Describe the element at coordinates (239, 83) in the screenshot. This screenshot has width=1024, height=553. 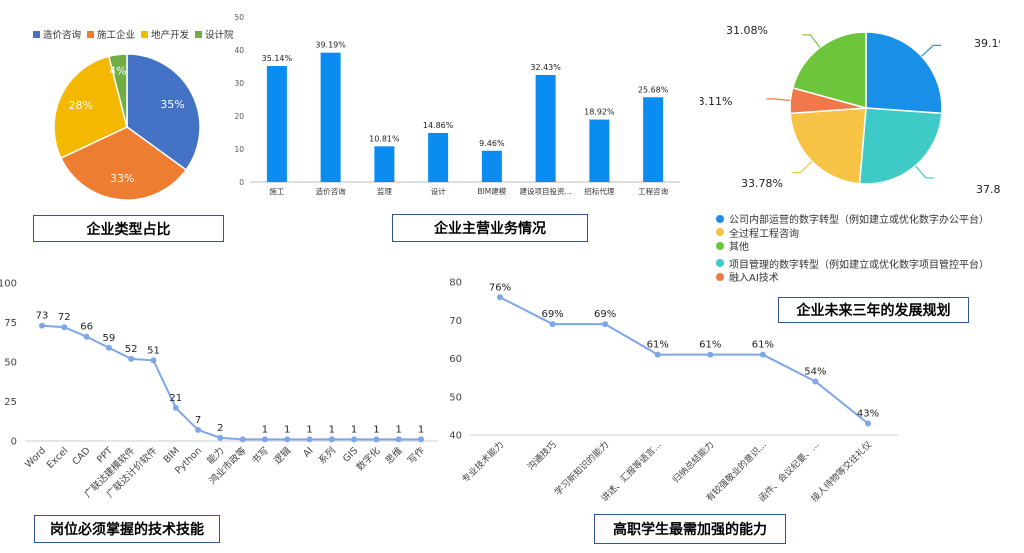
I see `y-tick-label: 30` at that location.